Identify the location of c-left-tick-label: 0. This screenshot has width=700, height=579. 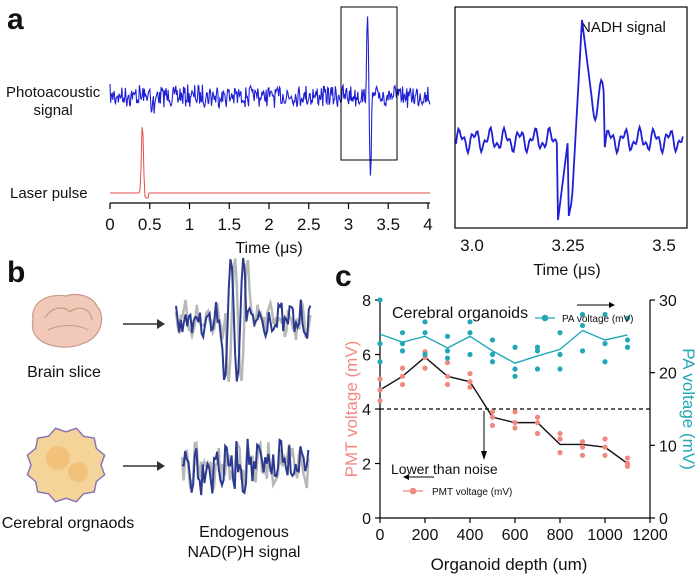
(366, 519).